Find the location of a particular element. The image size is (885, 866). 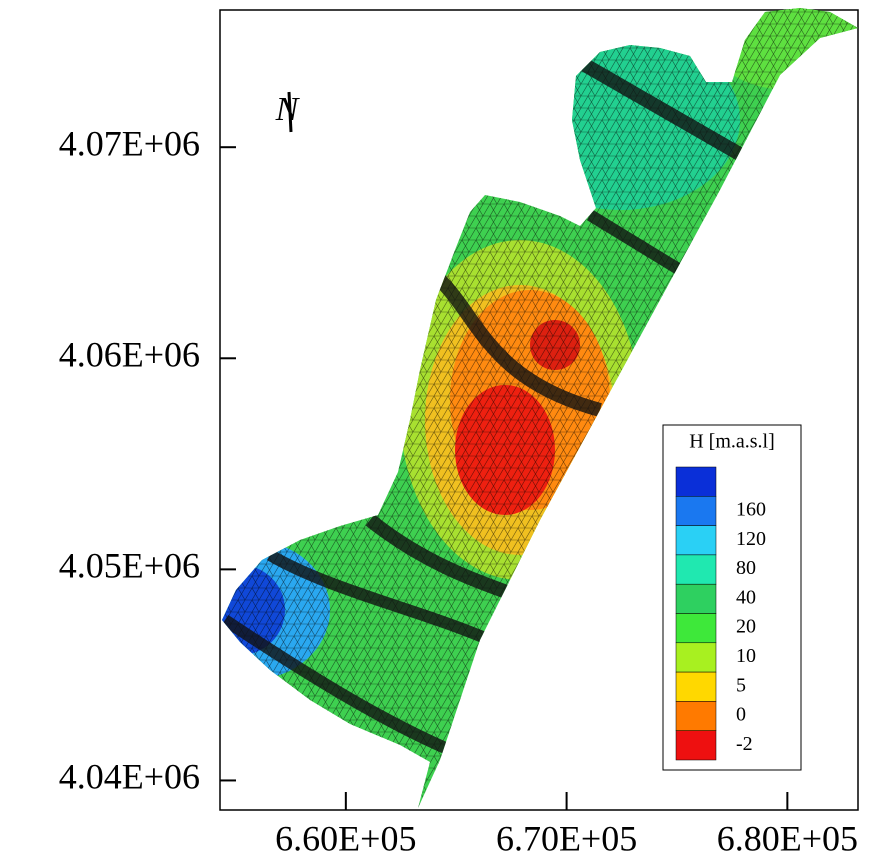

y-tick-label: 4.06E+06 is located at coordinates (129, 355).